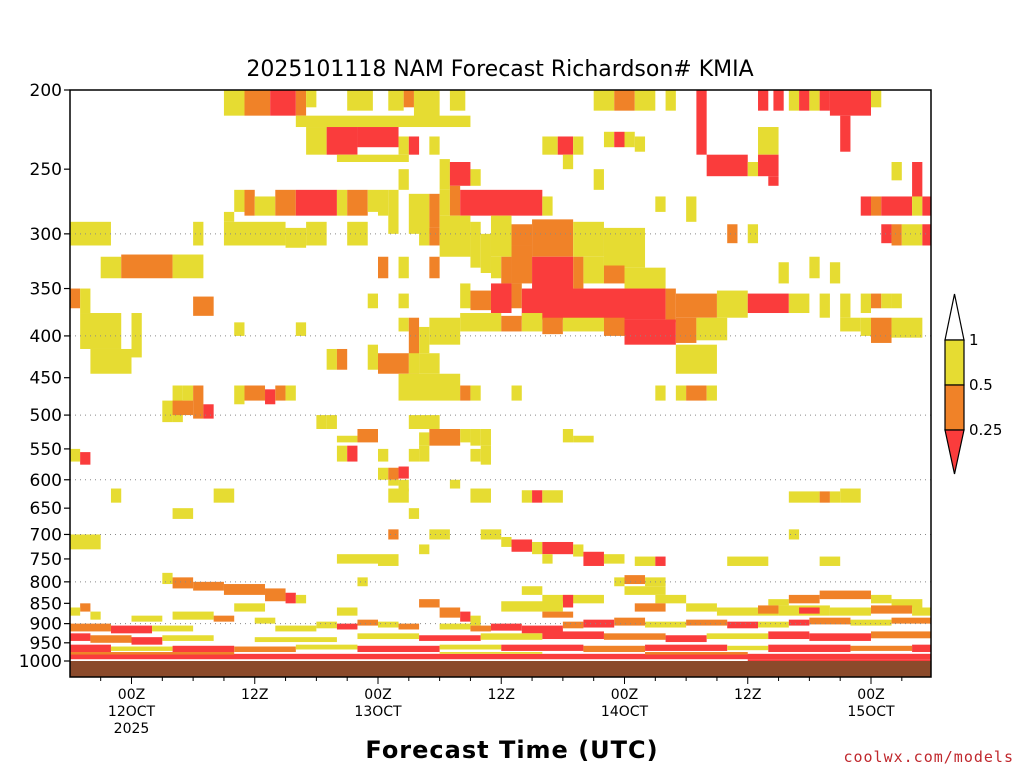 Image resolution: width=1024 pixels, height=768 pixels. What do you see at coordinates (46, 416) in the screenshot?
I see `y-tick-label: 500` at bounding box center [46, 416].